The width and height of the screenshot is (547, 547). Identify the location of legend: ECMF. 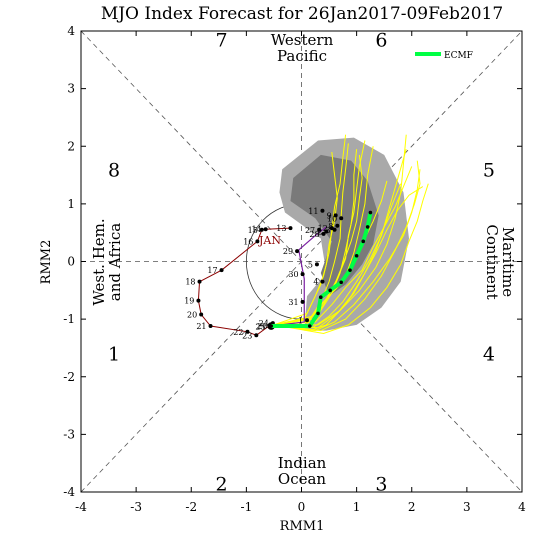
(444, 56).